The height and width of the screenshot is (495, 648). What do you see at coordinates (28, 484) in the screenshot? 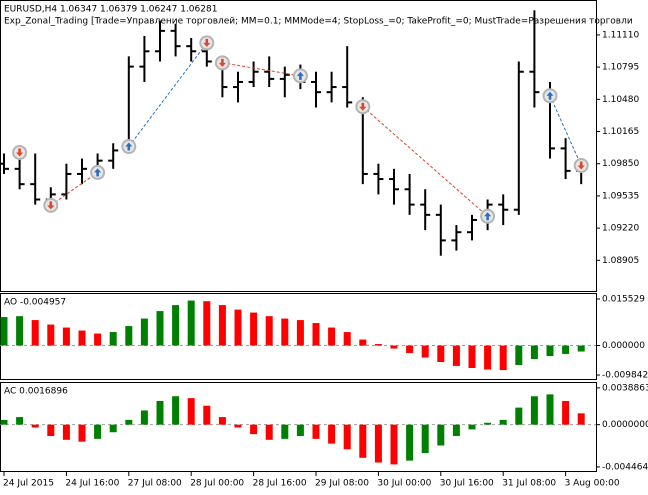
I see `x-tick-label: 24 Jul 2015` at bounding box center [28, 484].